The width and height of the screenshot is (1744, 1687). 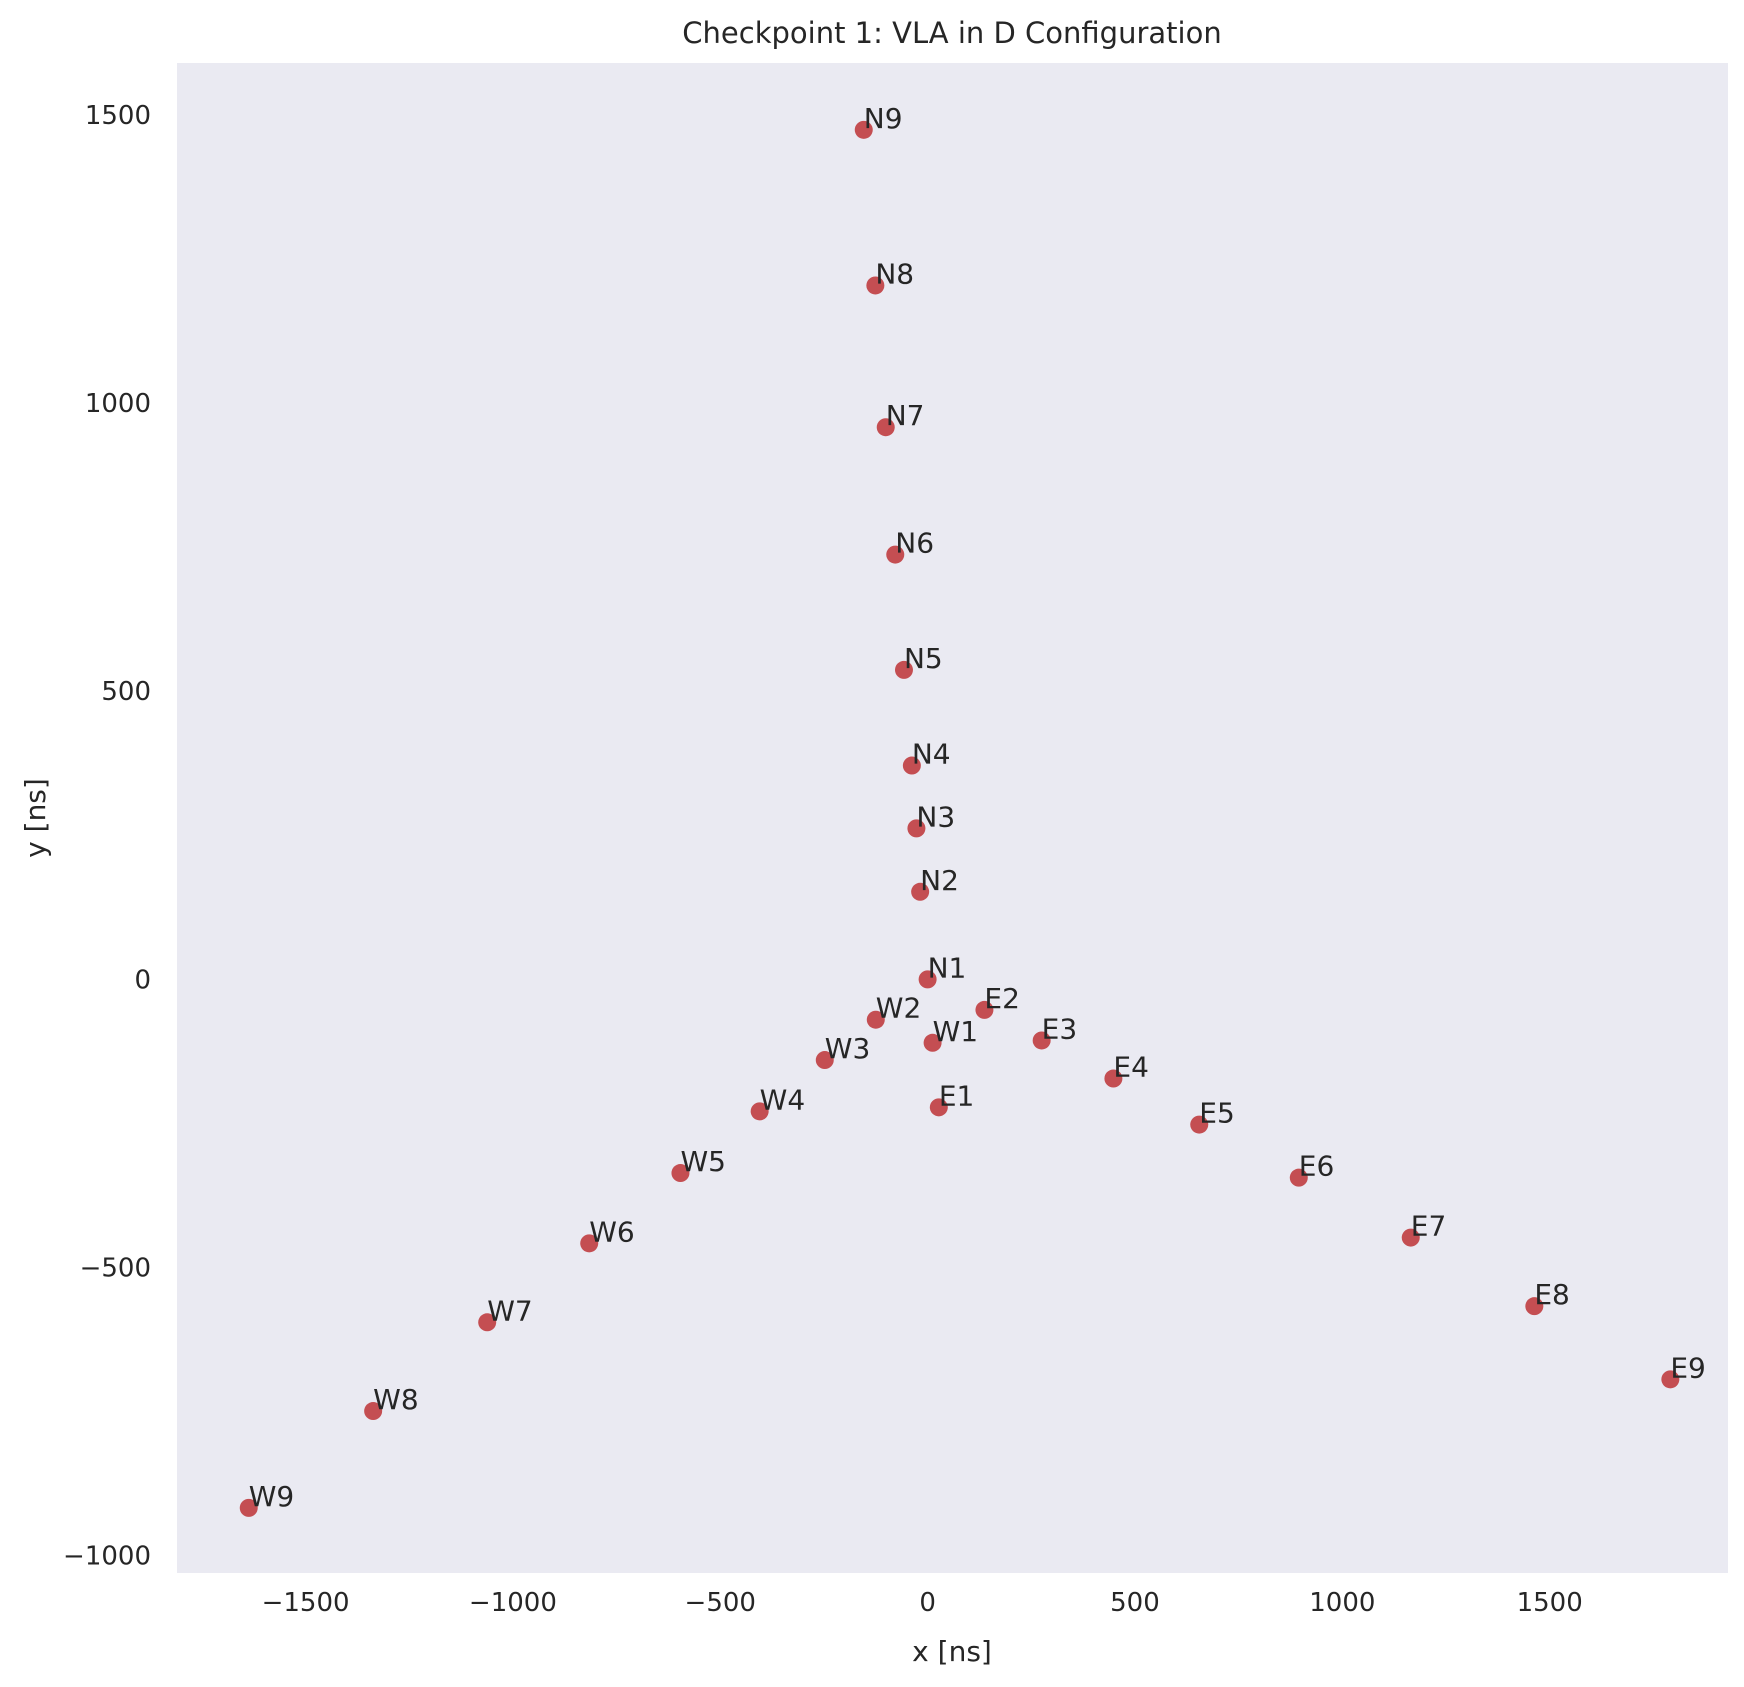 What do you see at coordinates (248, 1507) in the screenshot?
I see `data-point-w9` at bounding box center [248, 1507].